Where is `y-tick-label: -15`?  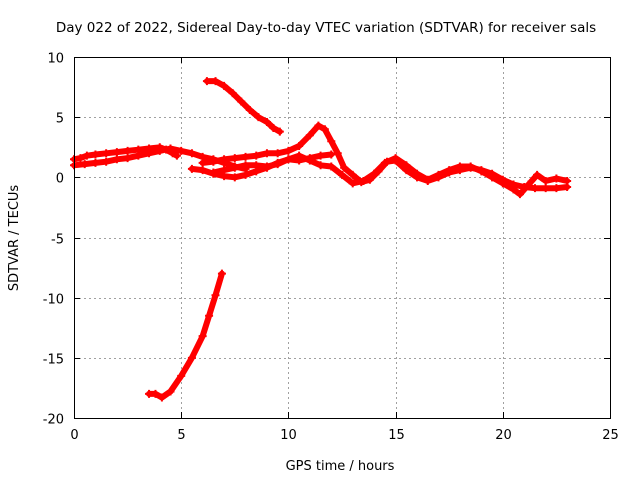 y-tick-label: -15 is located at coordinates (53, 360).